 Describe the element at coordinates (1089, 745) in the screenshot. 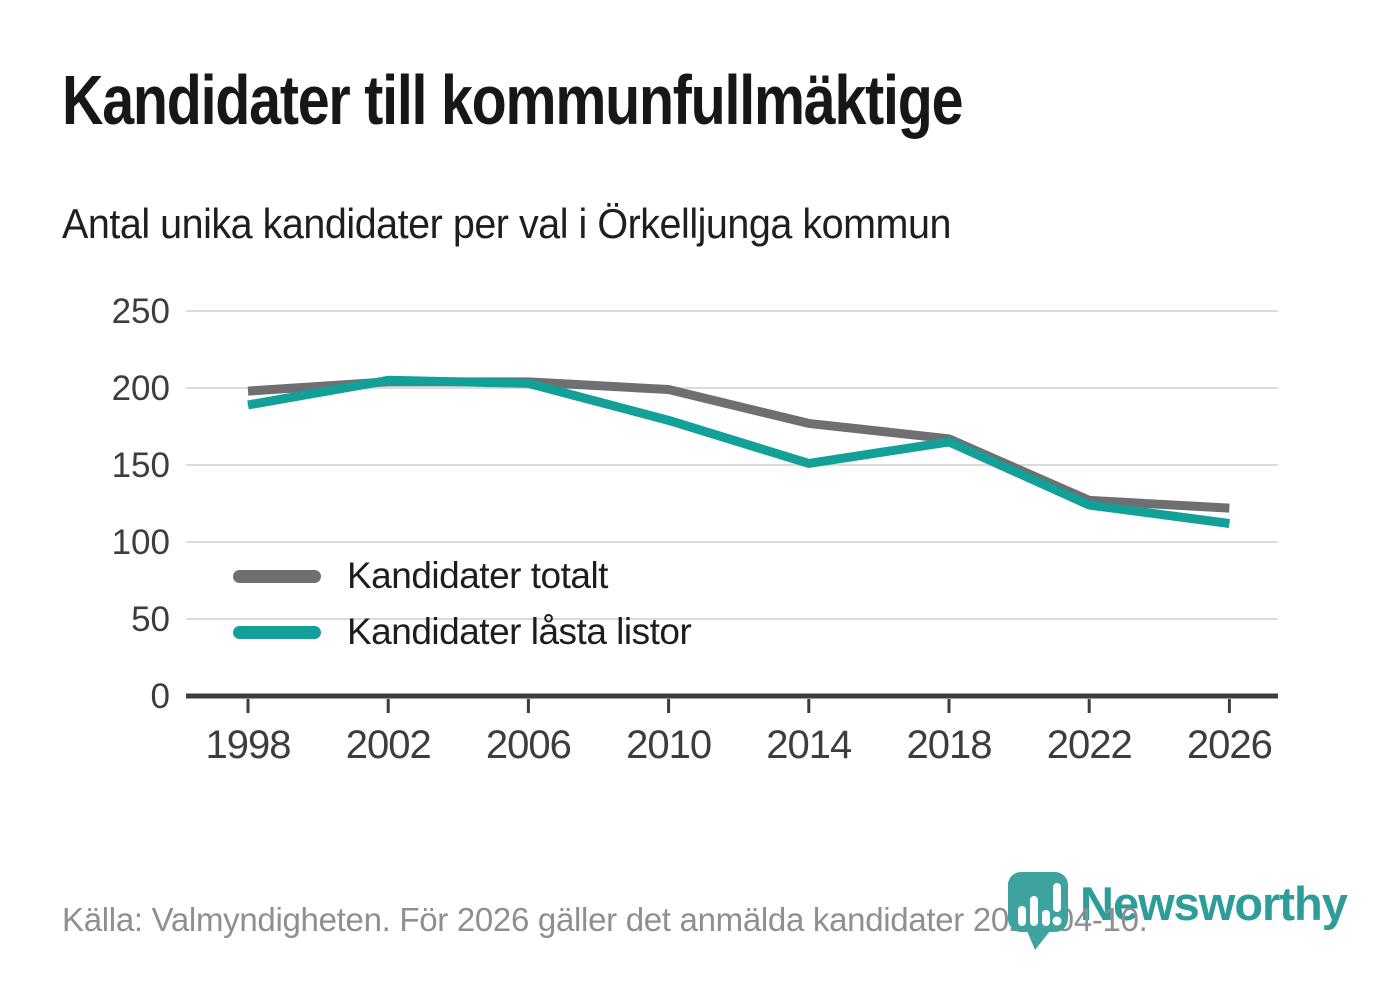

I see `svg-text: 2022` at that location.